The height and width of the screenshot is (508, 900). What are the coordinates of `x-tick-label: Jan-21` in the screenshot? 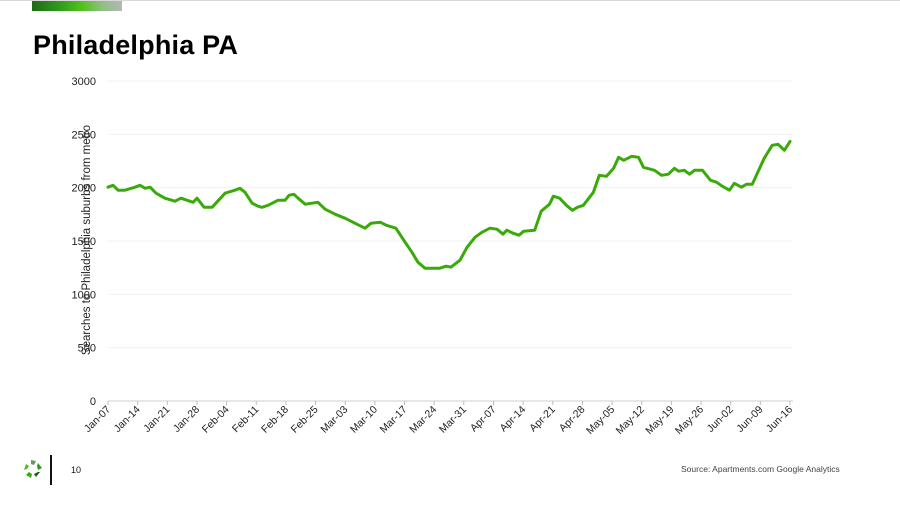 It's located at (156, 419).